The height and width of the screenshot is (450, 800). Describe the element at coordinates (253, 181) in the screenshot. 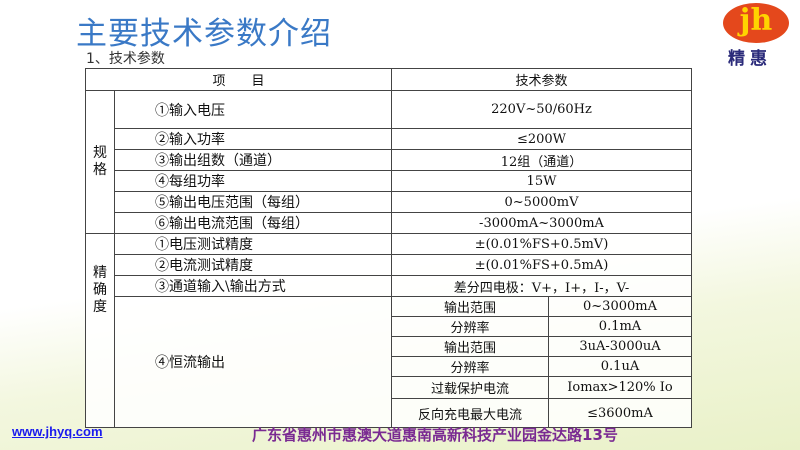

I see `item-cell: ④每组功率` at that location.